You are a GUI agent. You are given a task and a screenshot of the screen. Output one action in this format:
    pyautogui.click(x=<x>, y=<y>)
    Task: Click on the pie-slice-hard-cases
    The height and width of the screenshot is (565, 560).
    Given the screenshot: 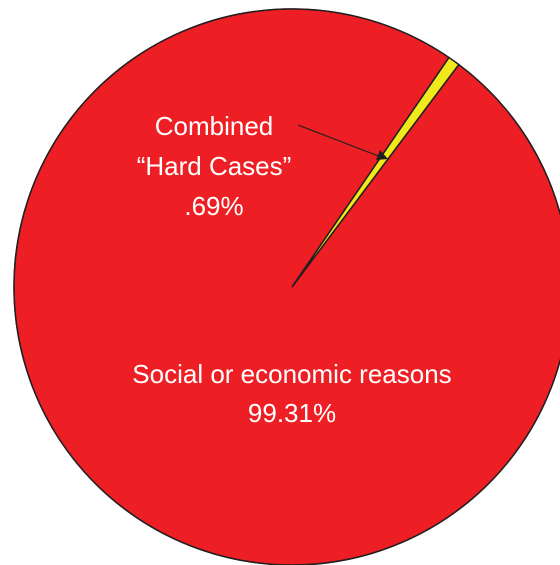 What is the action you would take?
    pyautogui.click(x=375, y=172)
    